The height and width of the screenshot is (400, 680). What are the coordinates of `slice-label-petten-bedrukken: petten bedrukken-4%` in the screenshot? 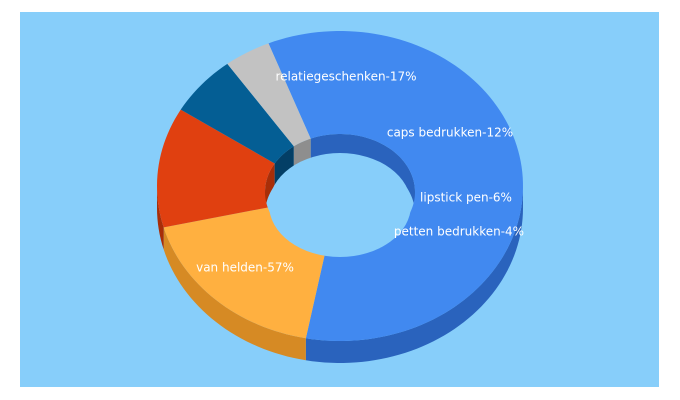 It's located at (459, 232).